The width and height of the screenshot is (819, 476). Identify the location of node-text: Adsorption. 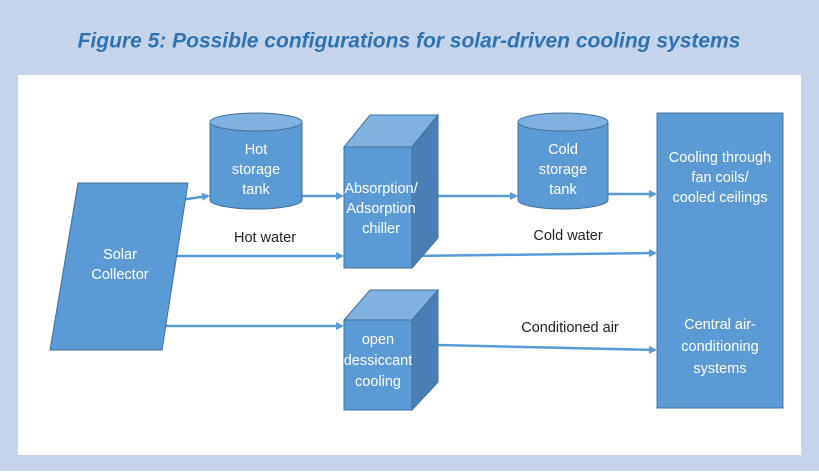
(380, 209).